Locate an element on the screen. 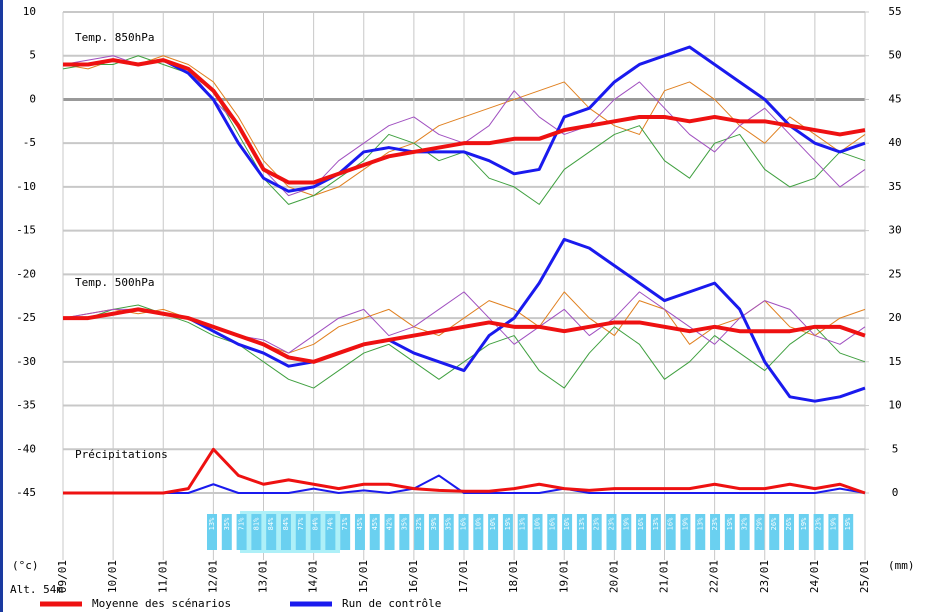 This screenshot has width=927, height=612. y2-tick-label: 25 is located at coordinates (894, 273).